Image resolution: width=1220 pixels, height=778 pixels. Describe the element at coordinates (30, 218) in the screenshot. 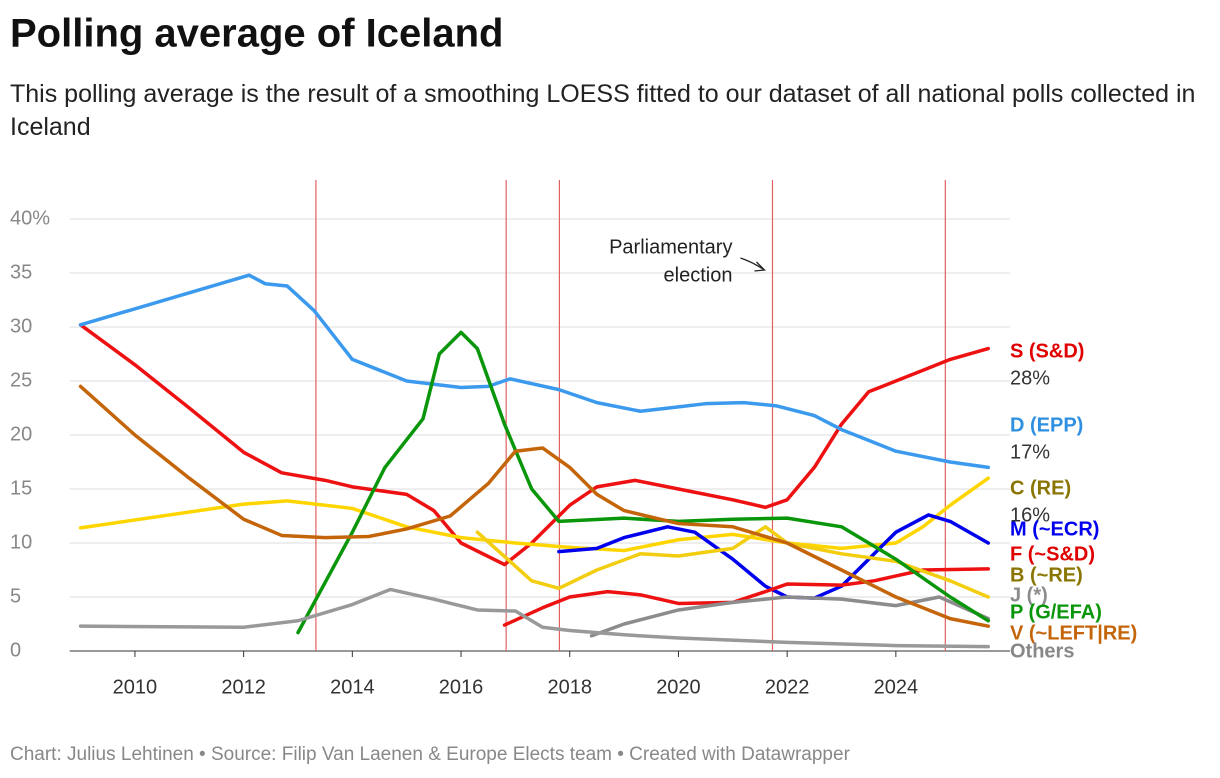

I see `y-tick-label: 40%` at that location.